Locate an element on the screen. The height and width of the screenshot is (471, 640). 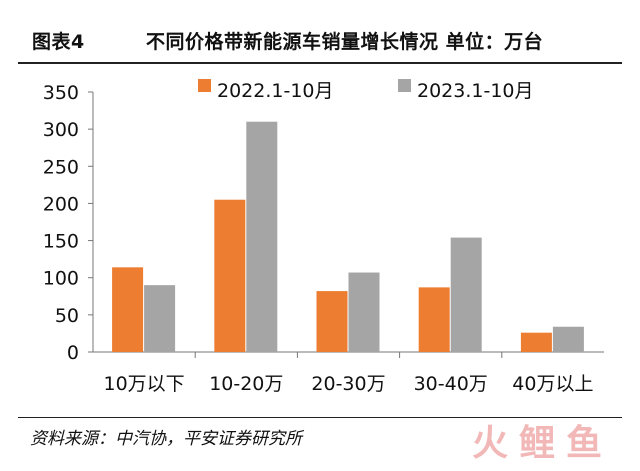
watermark-char: 鱼 is located at coordinates (584, 443).